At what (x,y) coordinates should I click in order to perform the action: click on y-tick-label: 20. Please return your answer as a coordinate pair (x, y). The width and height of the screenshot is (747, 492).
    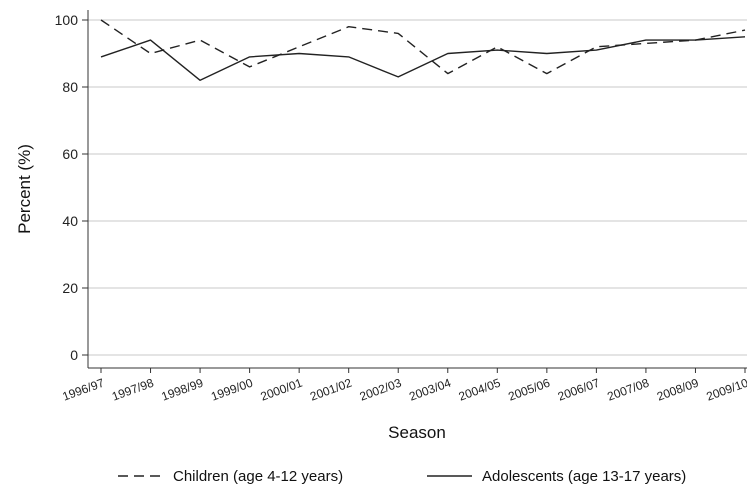
    Looking at the image, I should click on (70, 288).